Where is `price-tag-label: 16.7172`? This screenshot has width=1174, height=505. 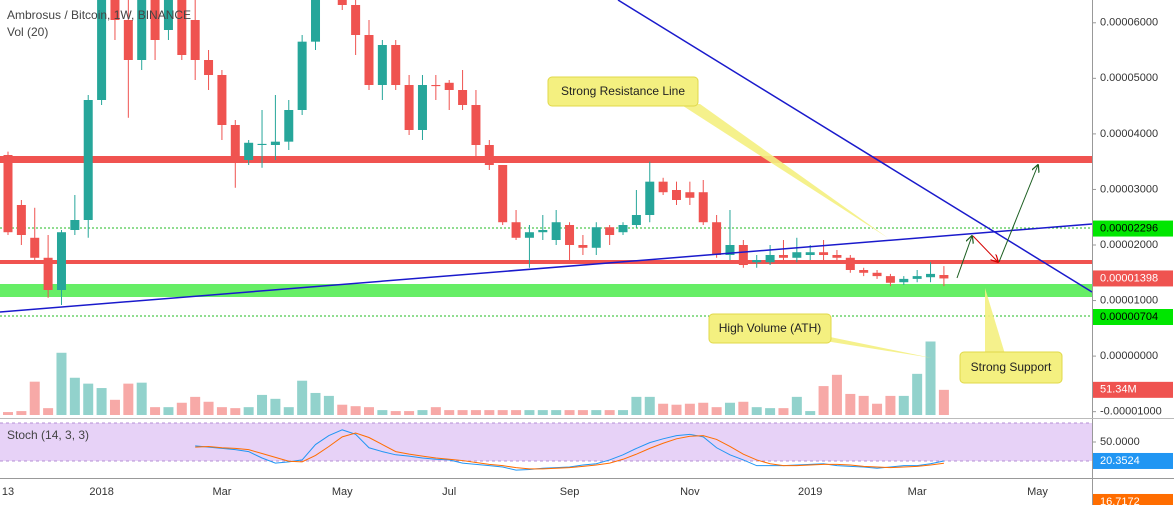 price-tag-label: 16.7172 is located at coordinates (1120, 500).